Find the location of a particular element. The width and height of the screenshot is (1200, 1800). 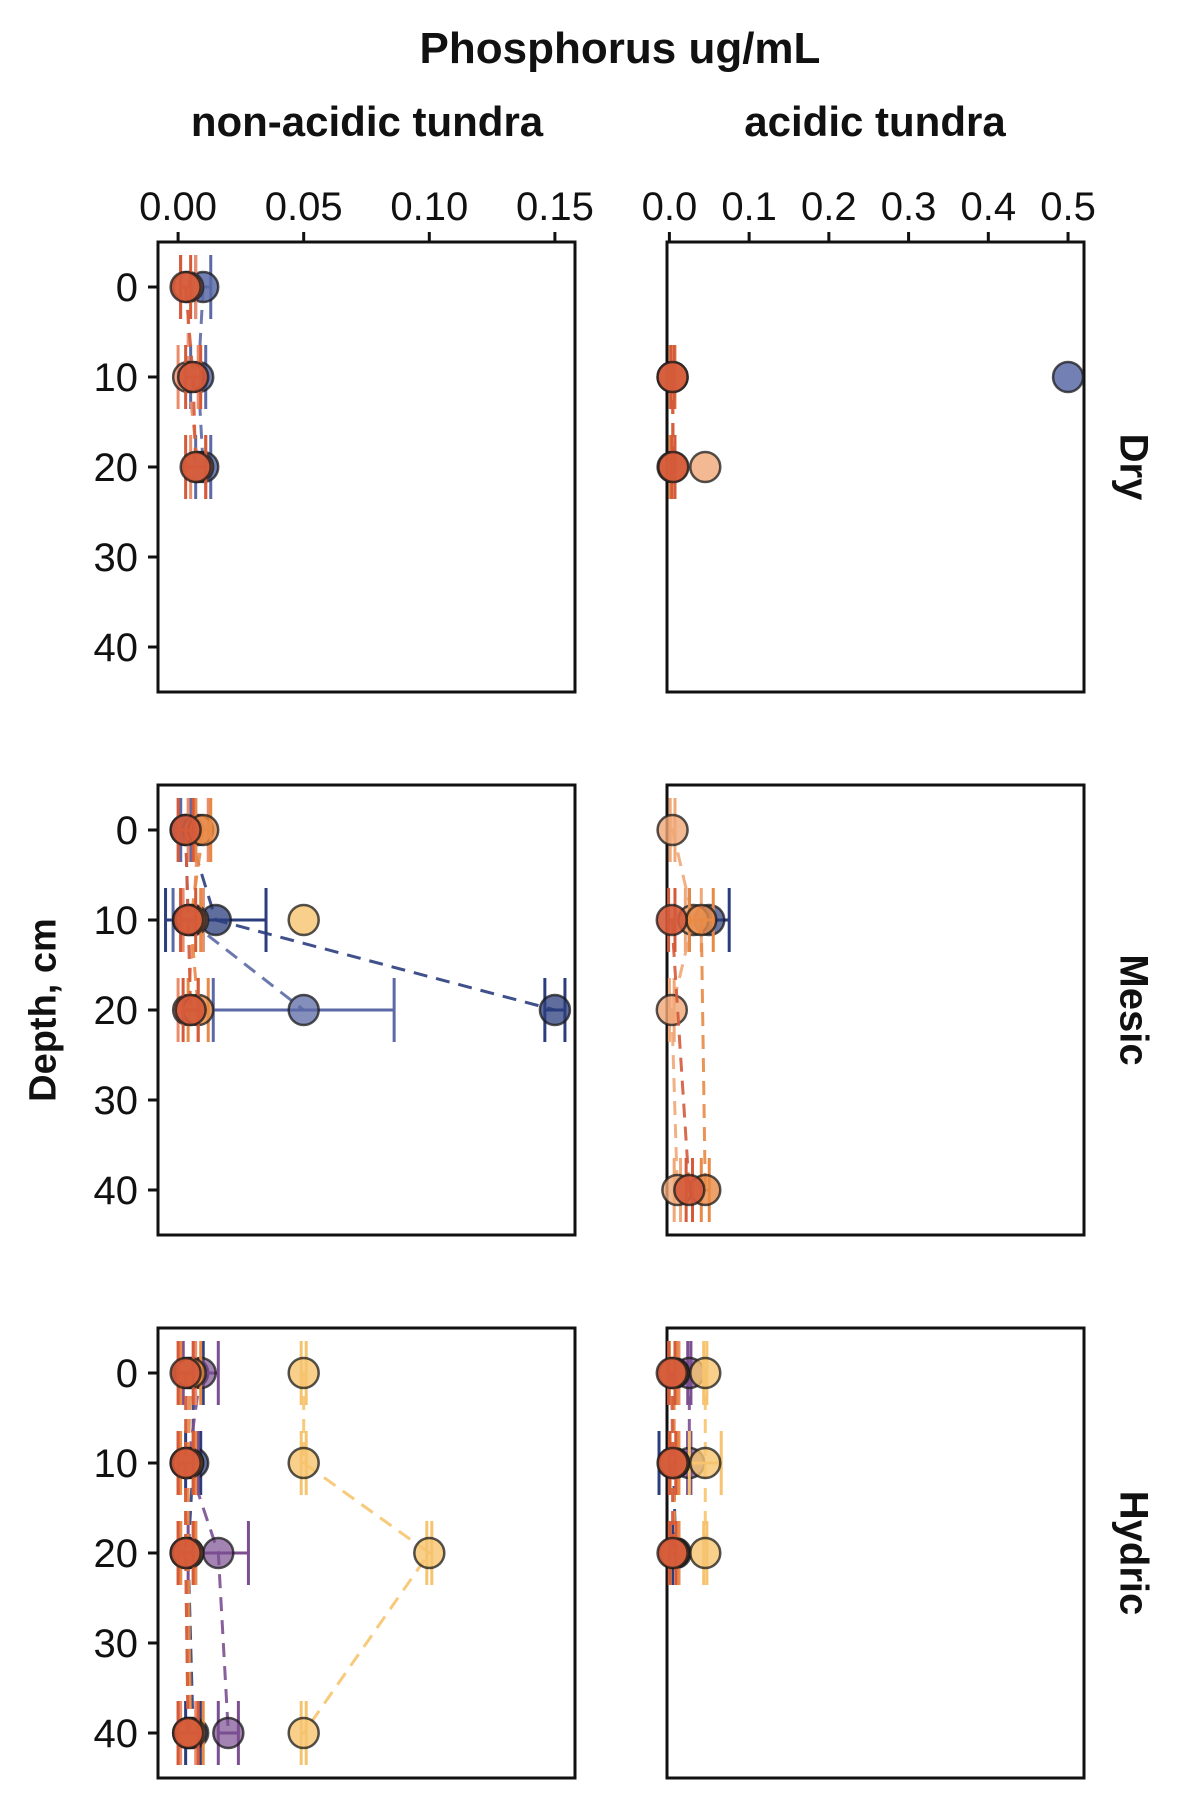

x-tick-label: 0.3 is located at coordinates (909, 207).